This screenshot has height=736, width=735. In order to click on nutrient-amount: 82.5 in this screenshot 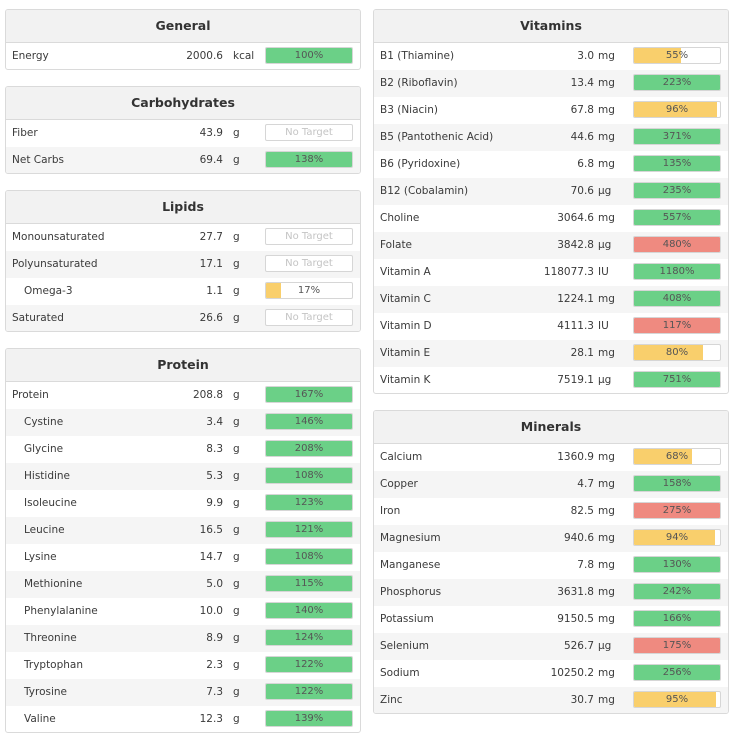, I will do `click(582, 511)`.